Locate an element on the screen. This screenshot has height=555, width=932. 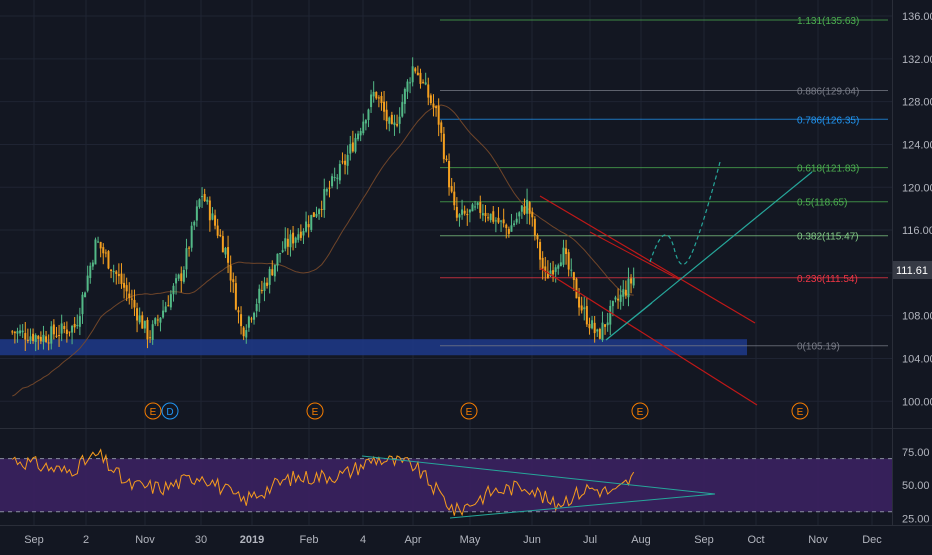
time-axis-tick-label: 2 is located at coordinates (86, 540).